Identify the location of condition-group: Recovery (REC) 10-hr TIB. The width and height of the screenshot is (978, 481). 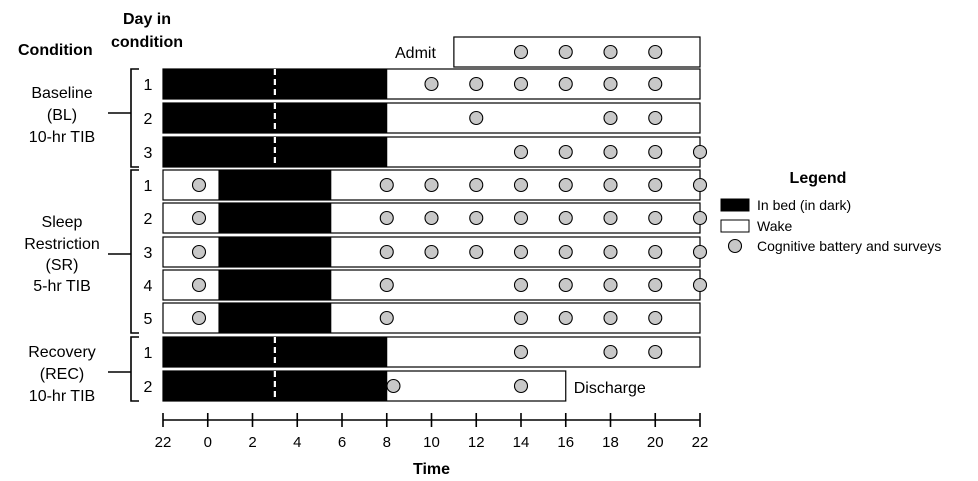
(83, 370).